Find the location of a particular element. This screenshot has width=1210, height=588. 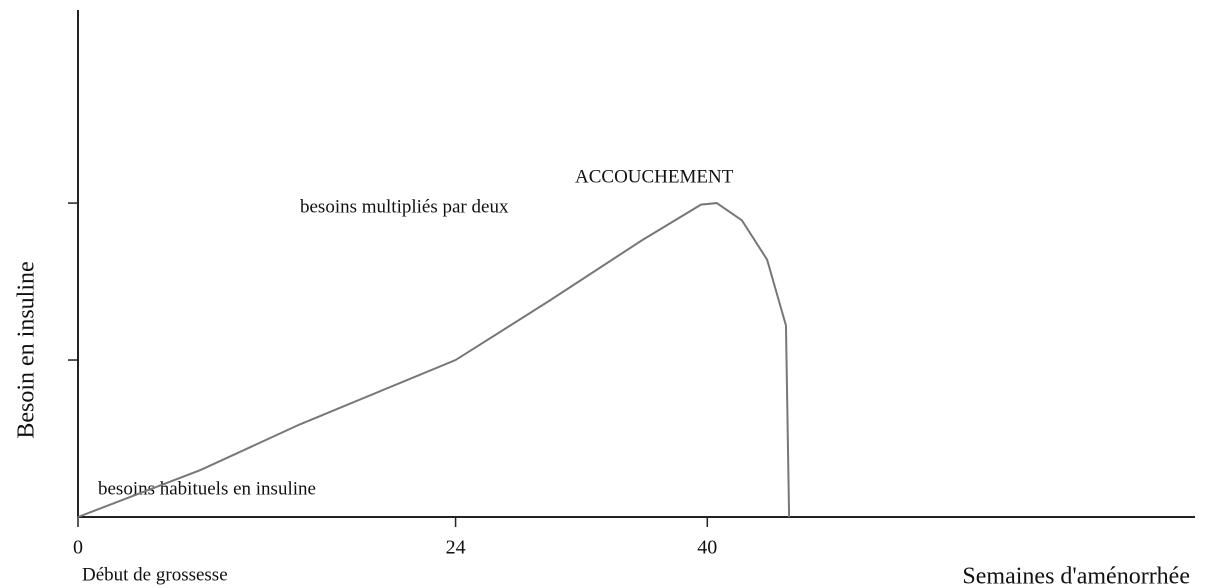

annotation: besoins multipliés par deux is located at coordinates (404, 206).